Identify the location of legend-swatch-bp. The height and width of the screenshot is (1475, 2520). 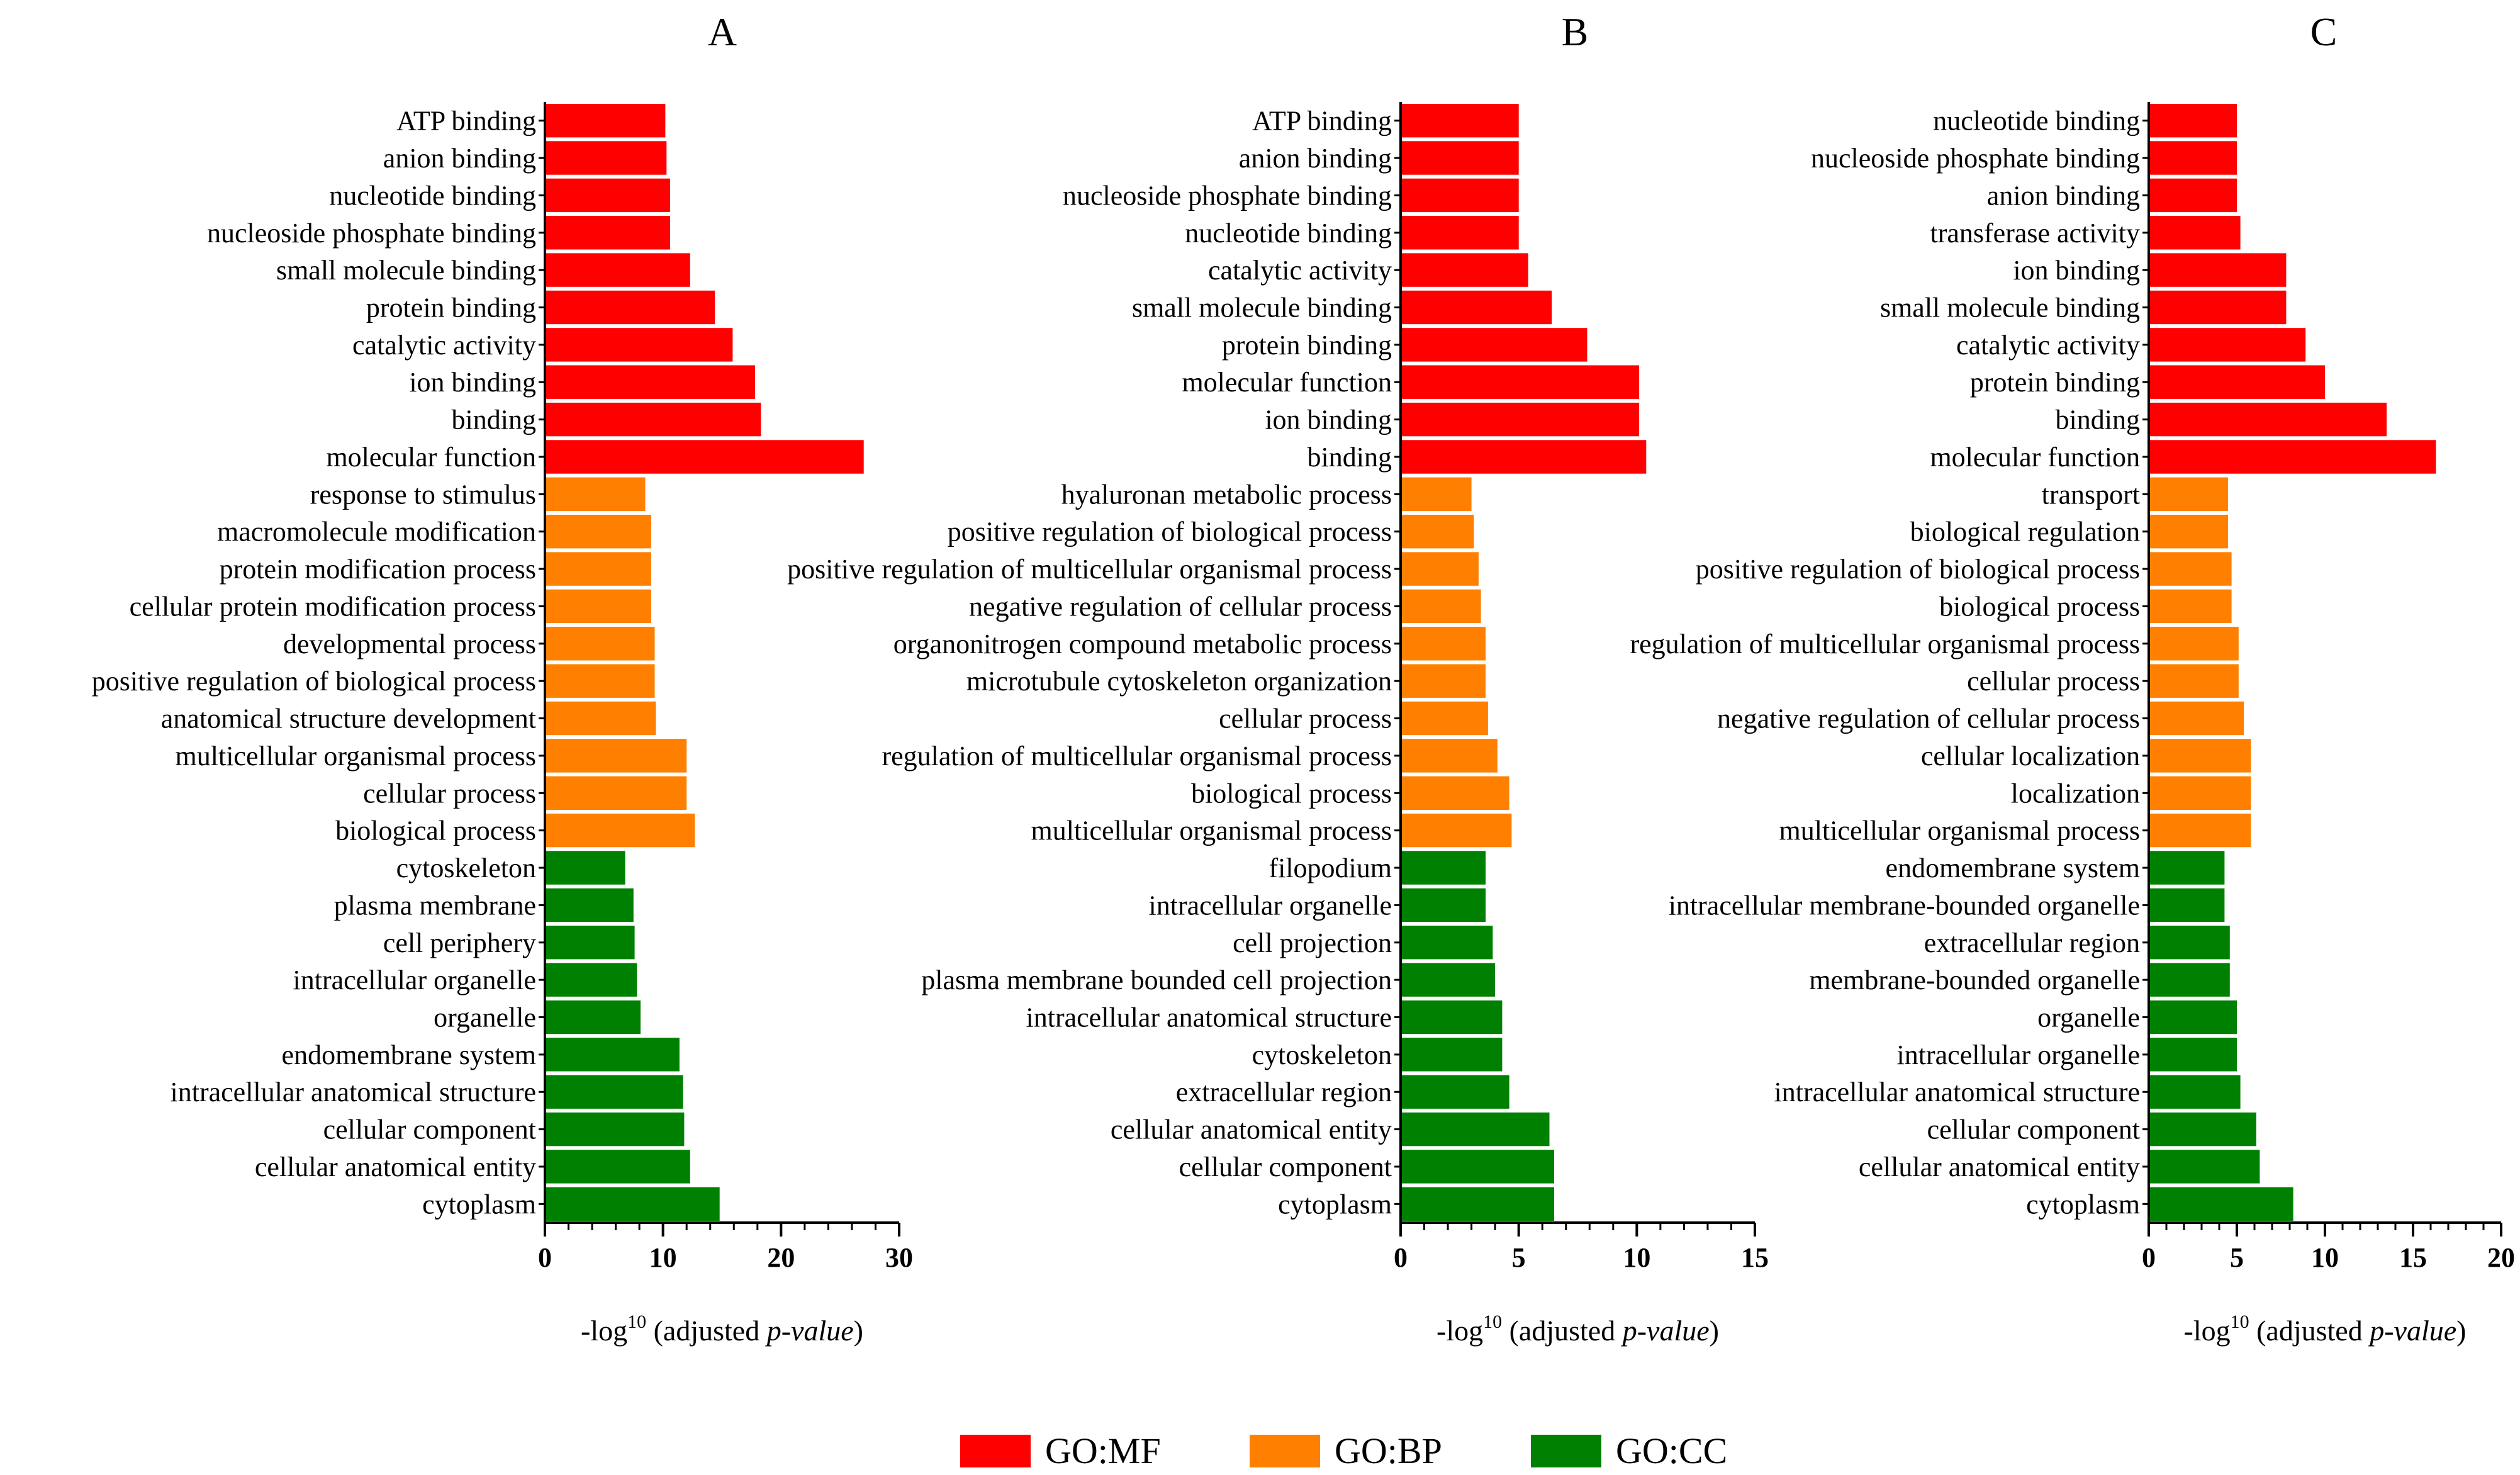
(1285, 1451).